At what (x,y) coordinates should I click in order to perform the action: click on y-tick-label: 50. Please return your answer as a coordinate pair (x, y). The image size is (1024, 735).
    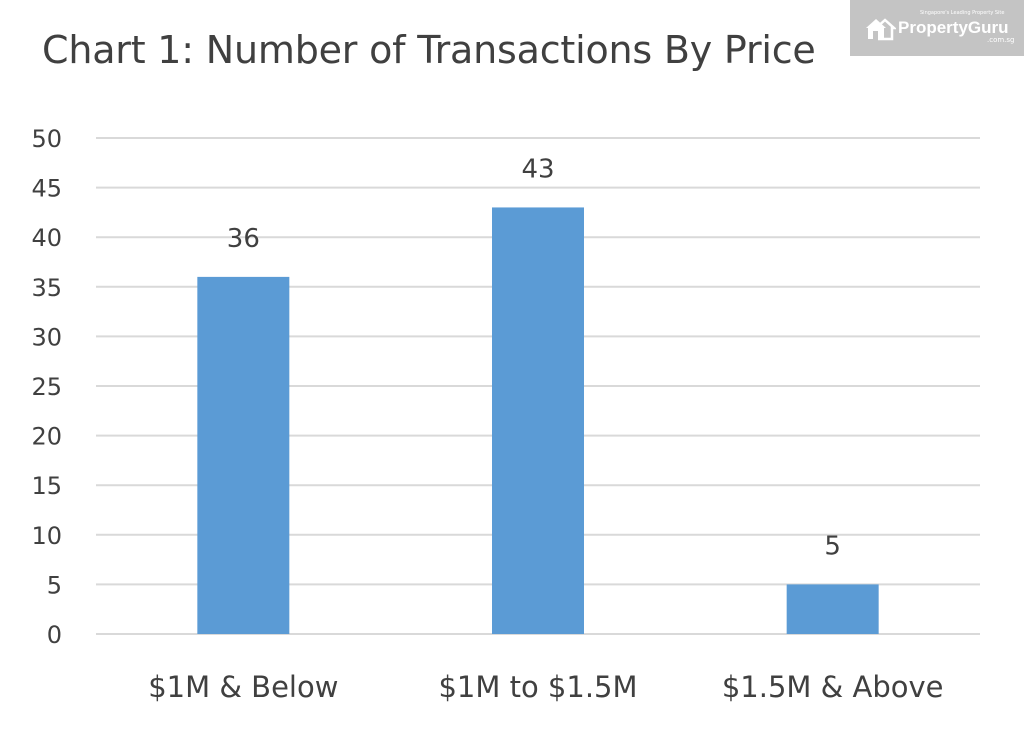
    Looking at the image, I should click on (46, 139).